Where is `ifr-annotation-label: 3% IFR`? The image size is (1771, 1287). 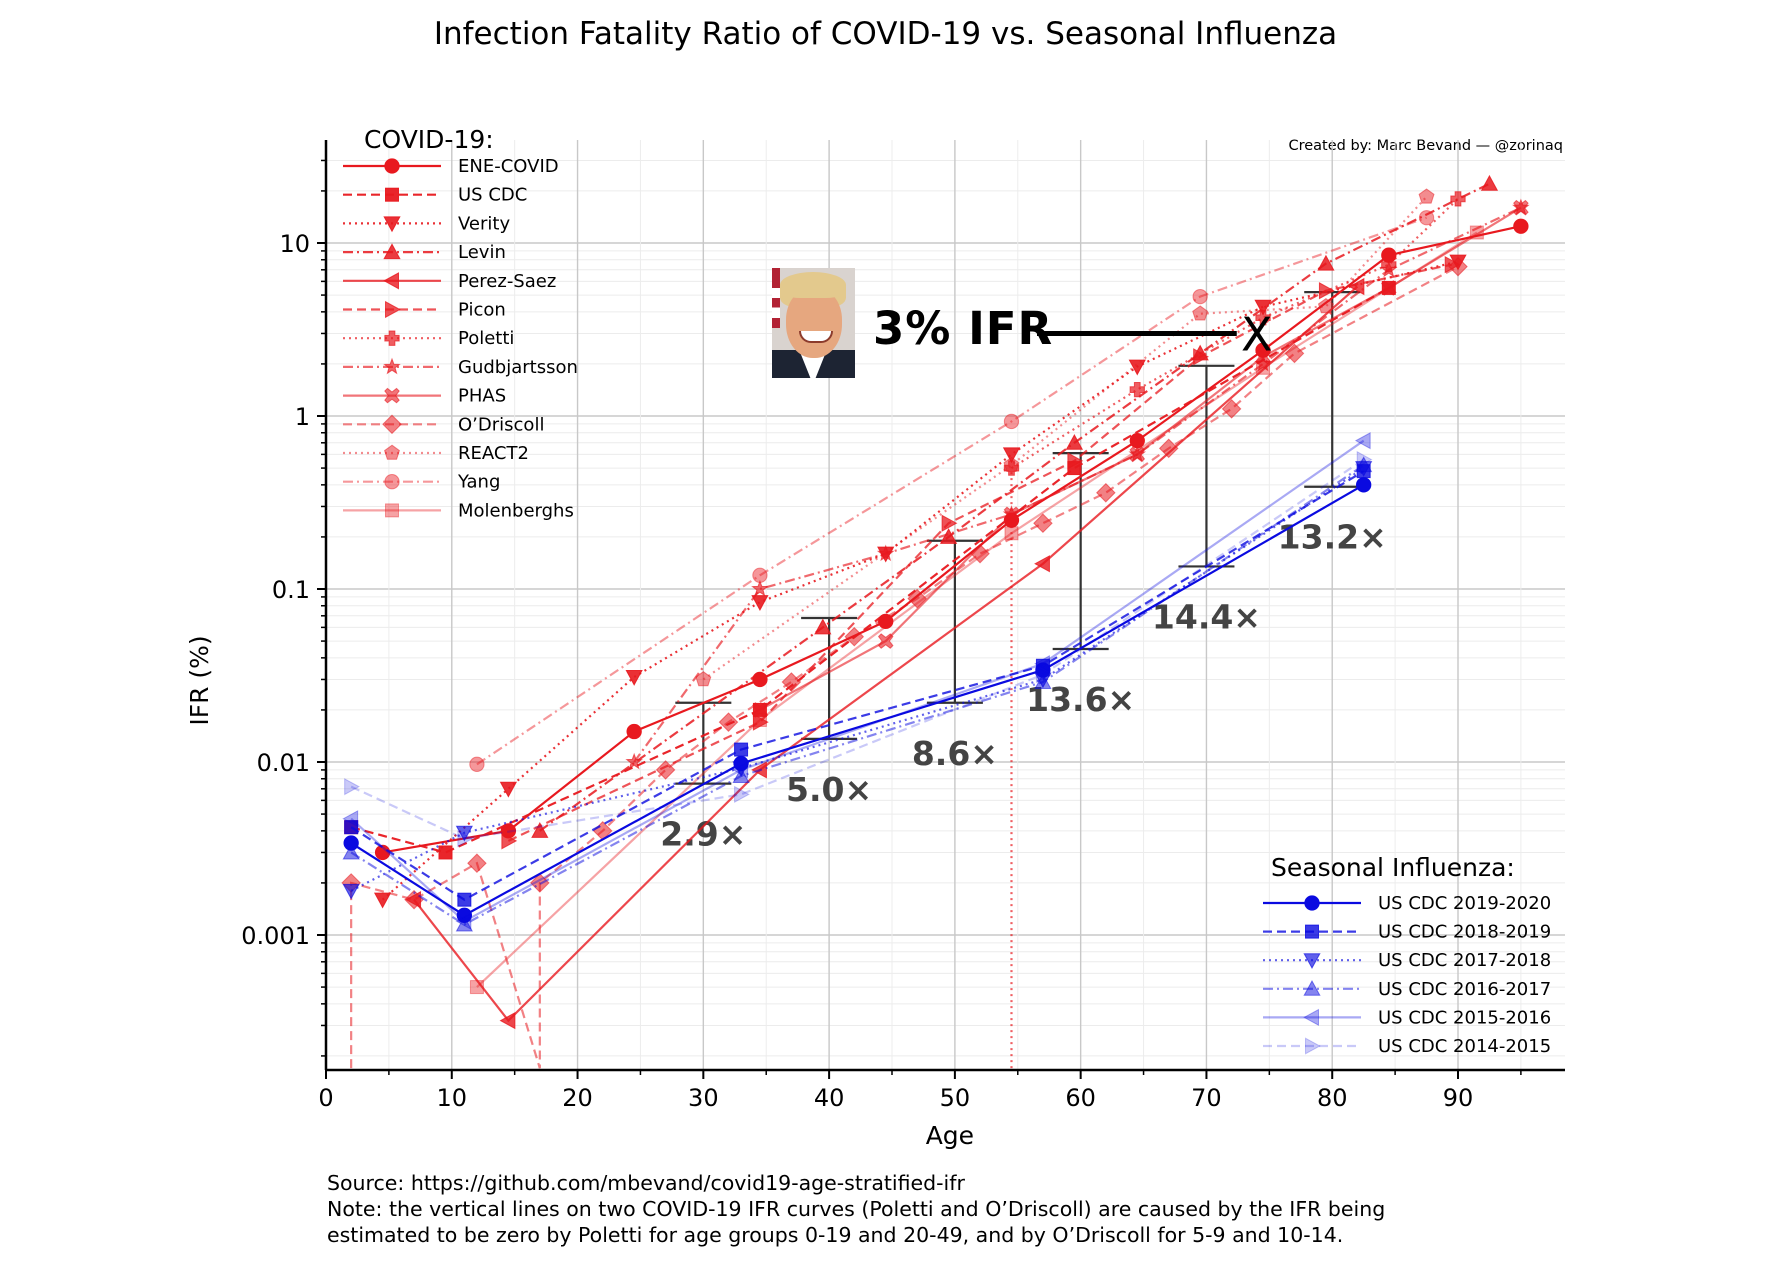
ifr-annotation-label: 3% IFR is located at coordinates (963, 328).